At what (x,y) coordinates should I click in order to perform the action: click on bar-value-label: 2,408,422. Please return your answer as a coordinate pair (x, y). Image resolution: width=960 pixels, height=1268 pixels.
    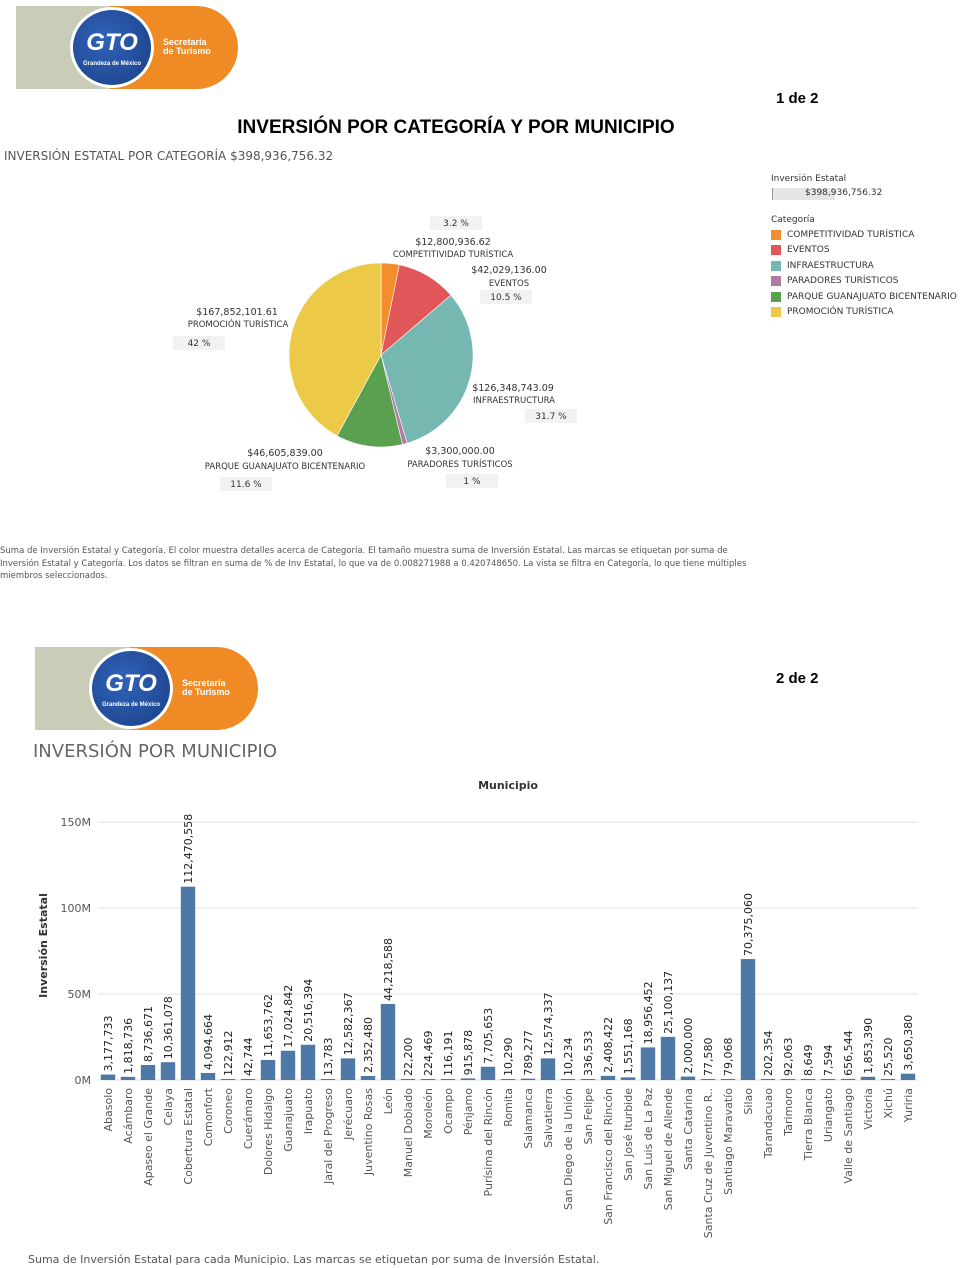
    Looking at the image, I should click on (608, 1045).